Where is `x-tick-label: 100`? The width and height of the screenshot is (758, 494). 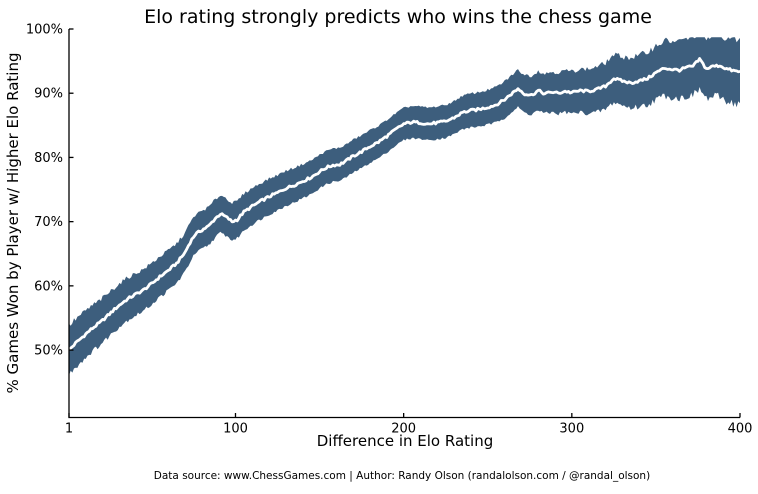 x-tick-label: 100 is located at coordinates (235, 429).